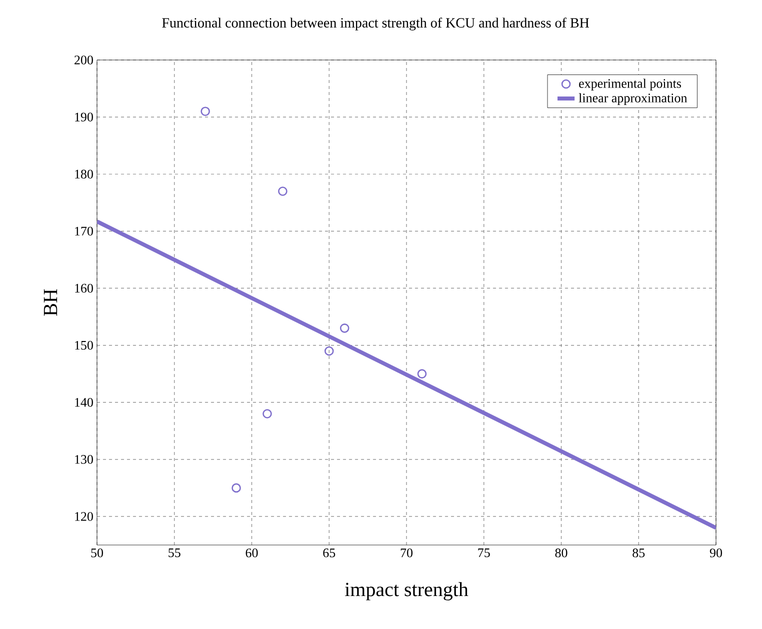  I want to click on y-tick-label: 160, so click(84, 288).